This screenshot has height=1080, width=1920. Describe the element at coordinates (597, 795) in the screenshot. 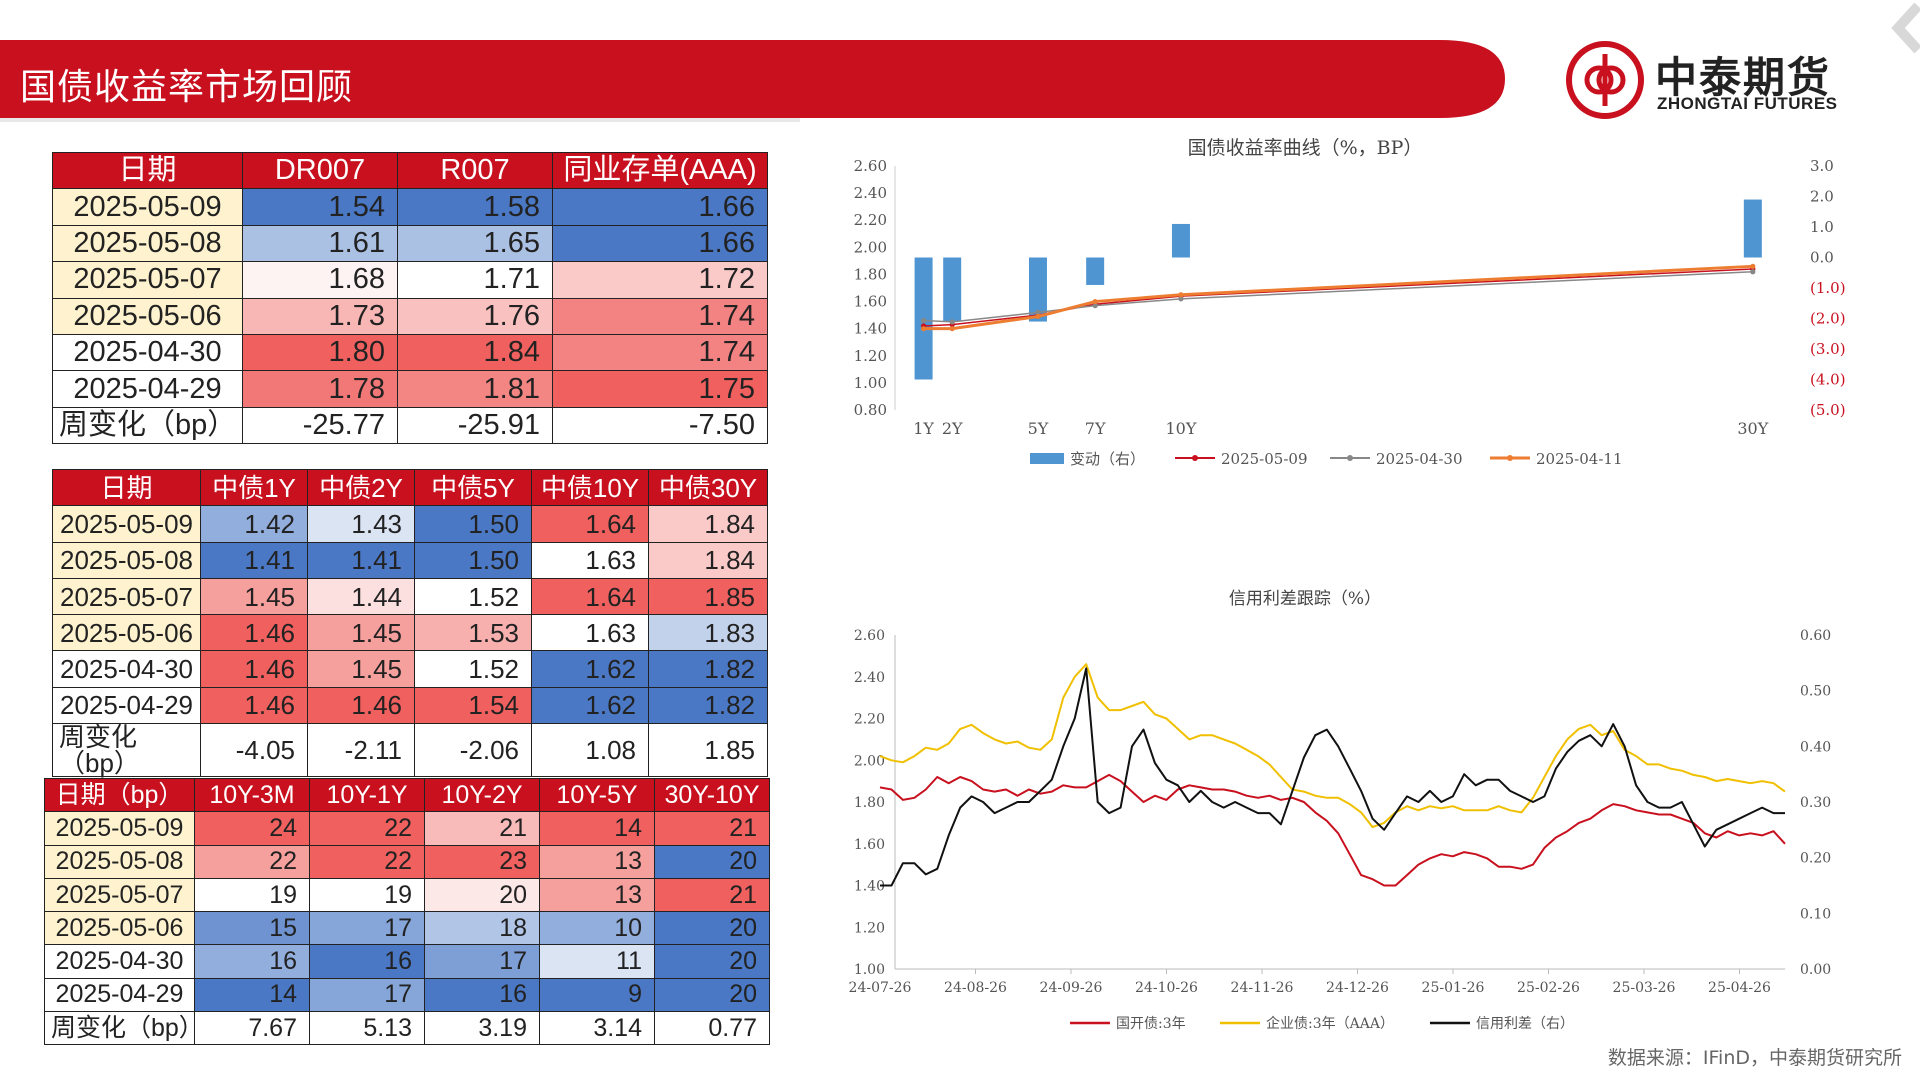

I see `col-header: 10Y-5Y` at that location.